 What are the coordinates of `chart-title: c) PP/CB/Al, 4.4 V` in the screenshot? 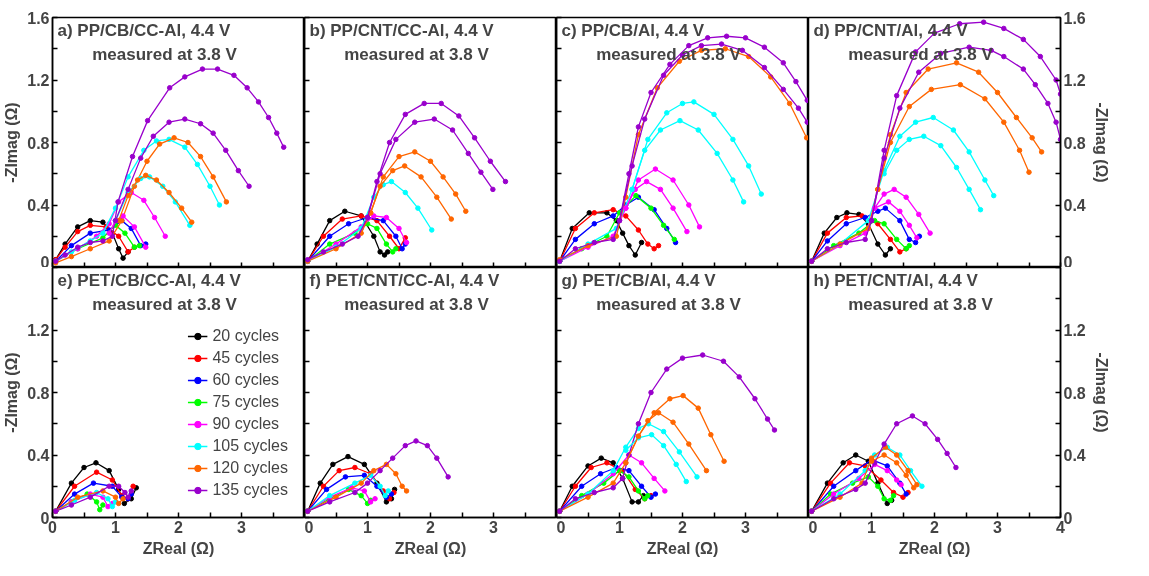 It's located at (633, 30).